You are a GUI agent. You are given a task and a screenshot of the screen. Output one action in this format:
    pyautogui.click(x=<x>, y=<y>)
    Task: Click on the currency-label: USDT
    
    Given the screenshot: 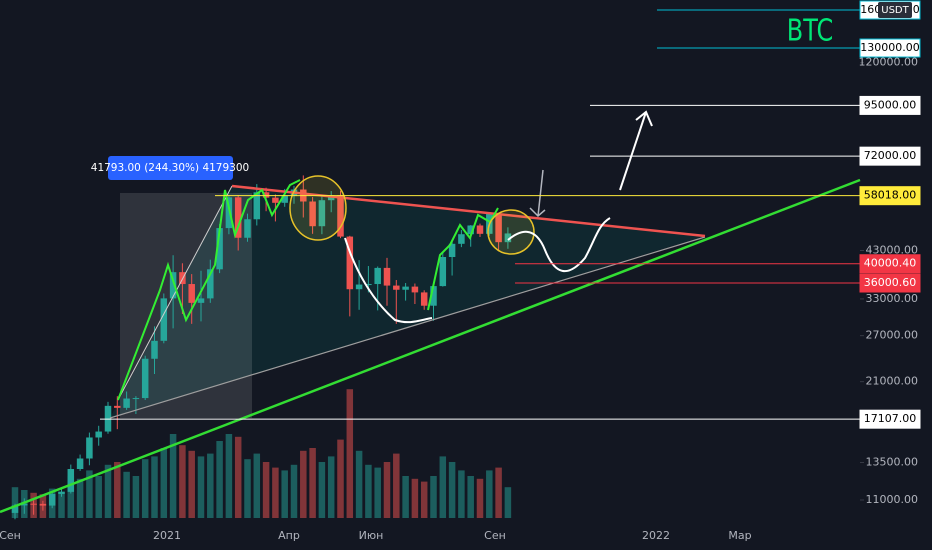 What is the action you would take?
    pyautogui.click(x=895, y=10)
    